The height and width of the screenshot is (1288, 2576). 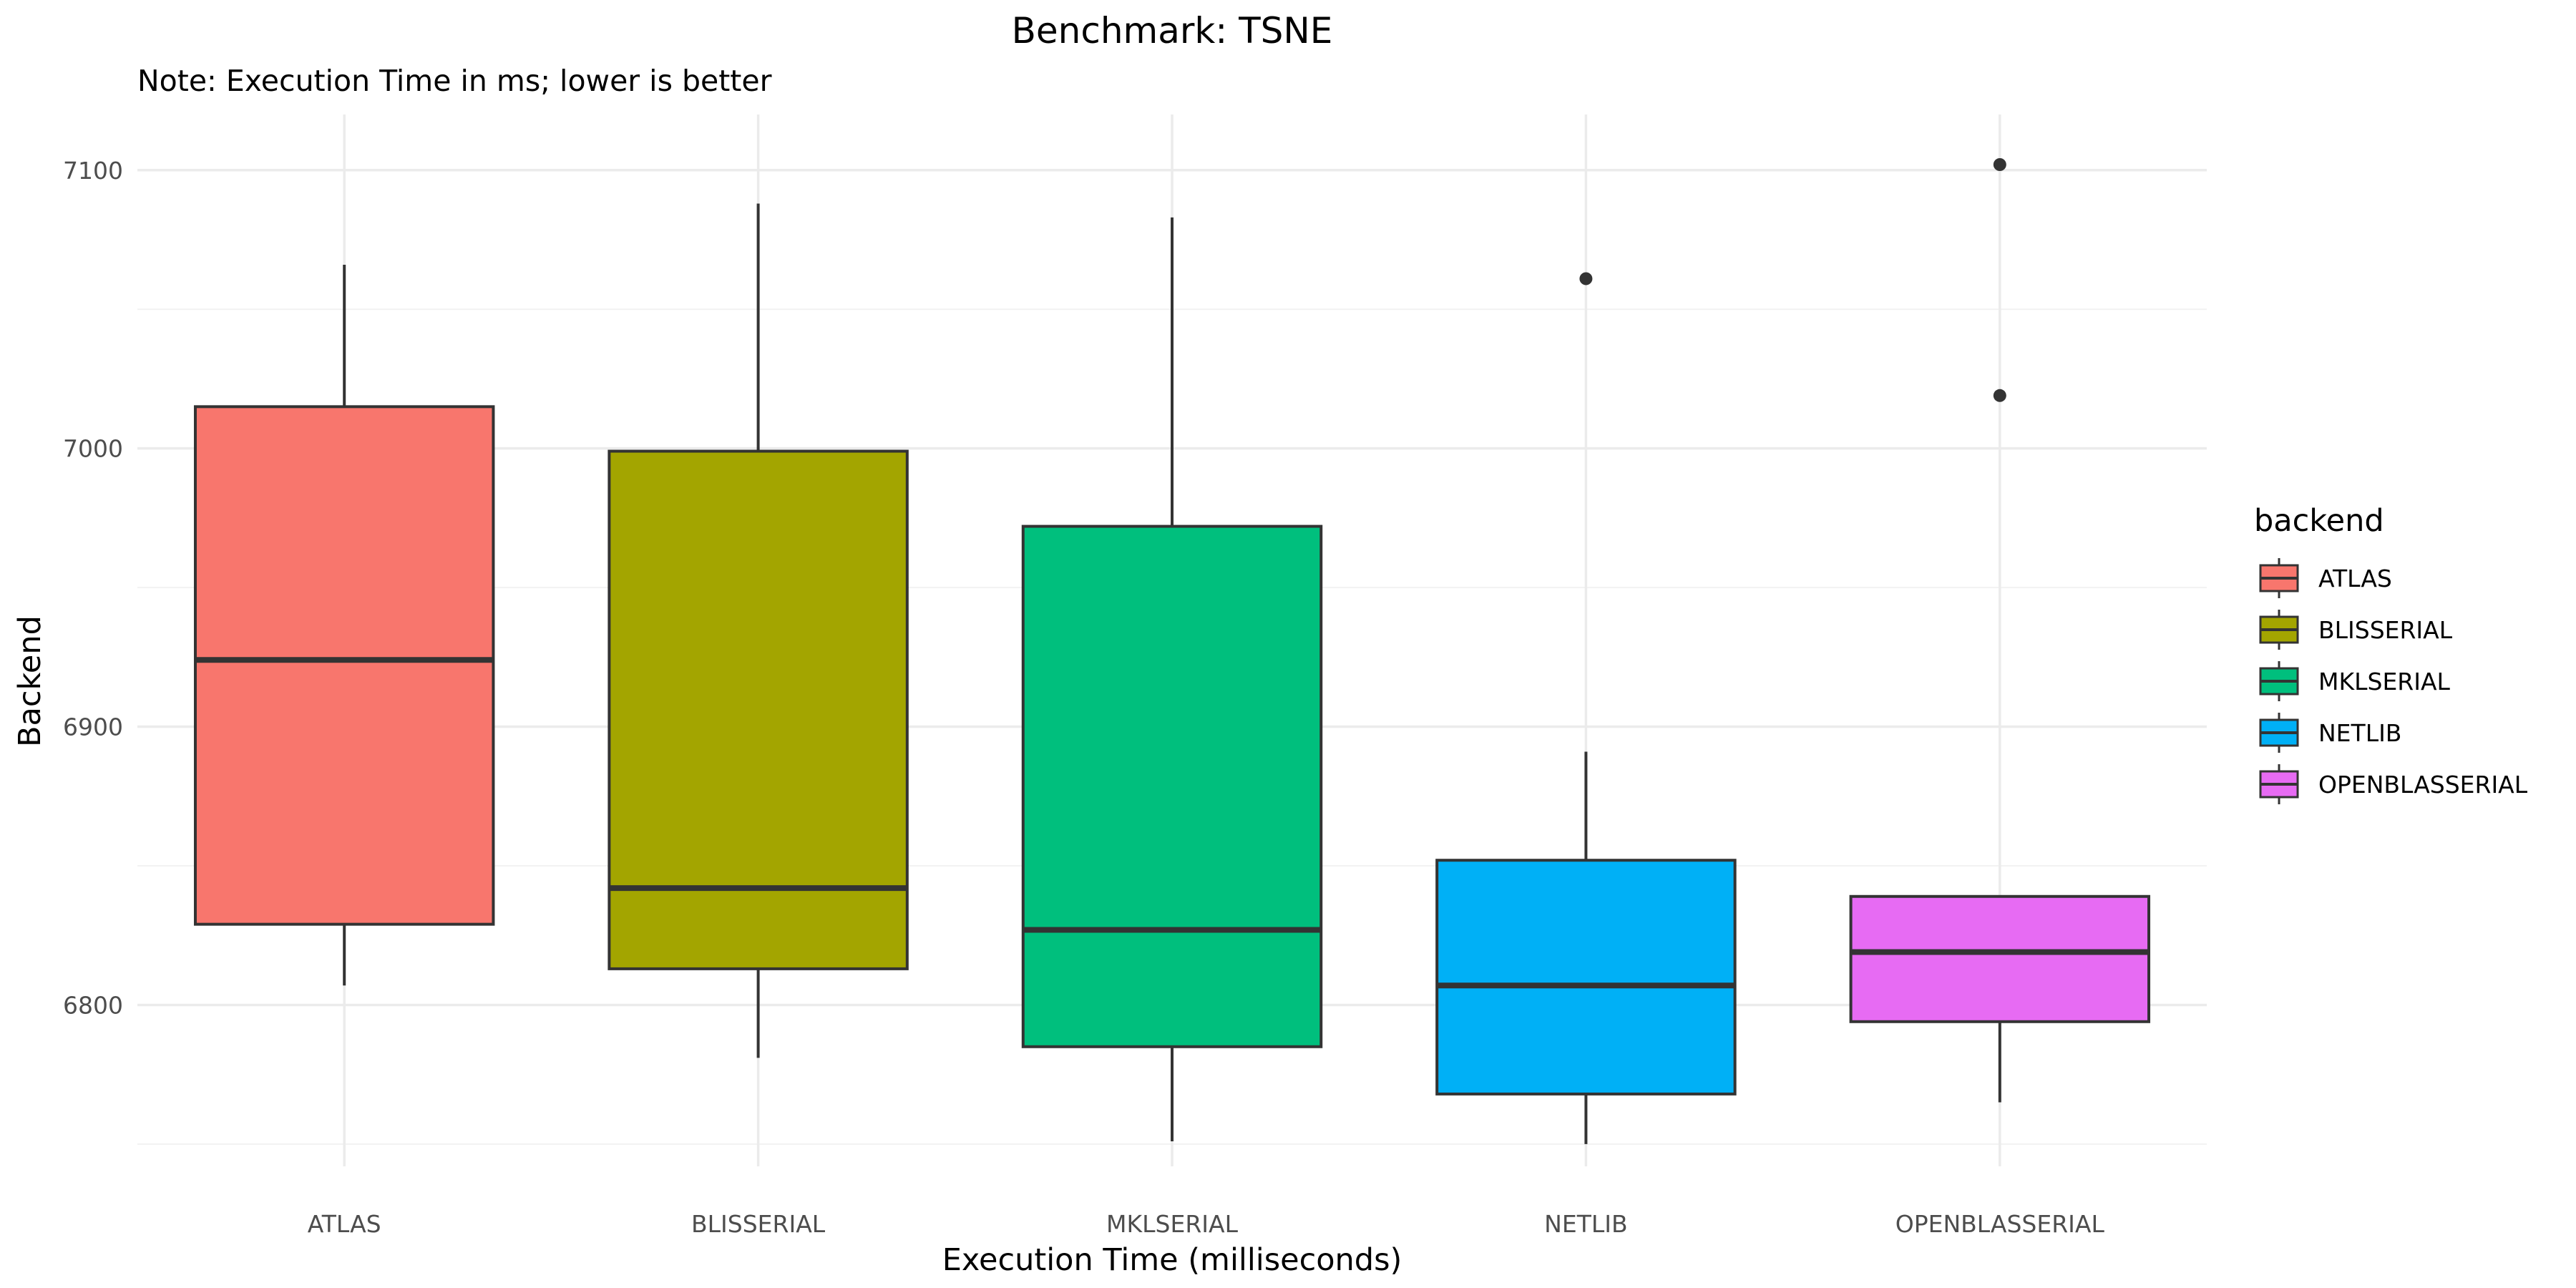 What do you see at coordinates (93, 1005) in the screenshot?
I see `y-tick-label: 6800` at bounding box center [93, 1005].